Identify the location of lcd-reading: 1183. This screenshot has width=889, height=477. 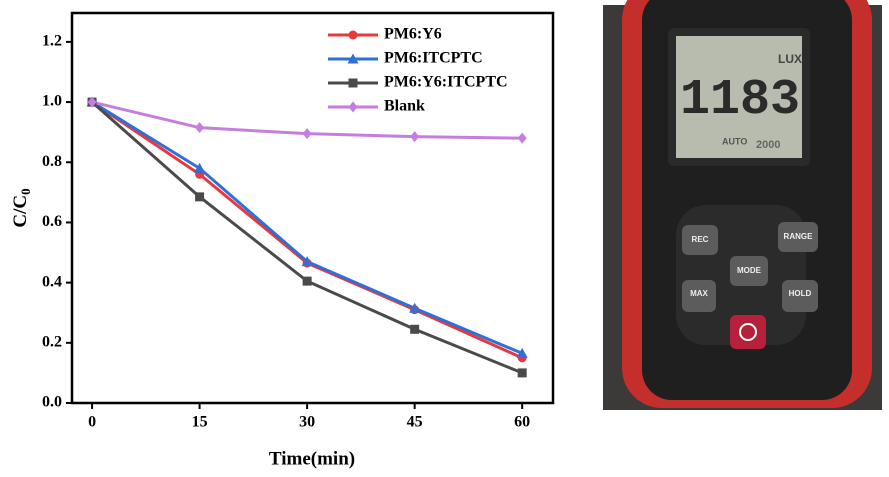
(740, 100).